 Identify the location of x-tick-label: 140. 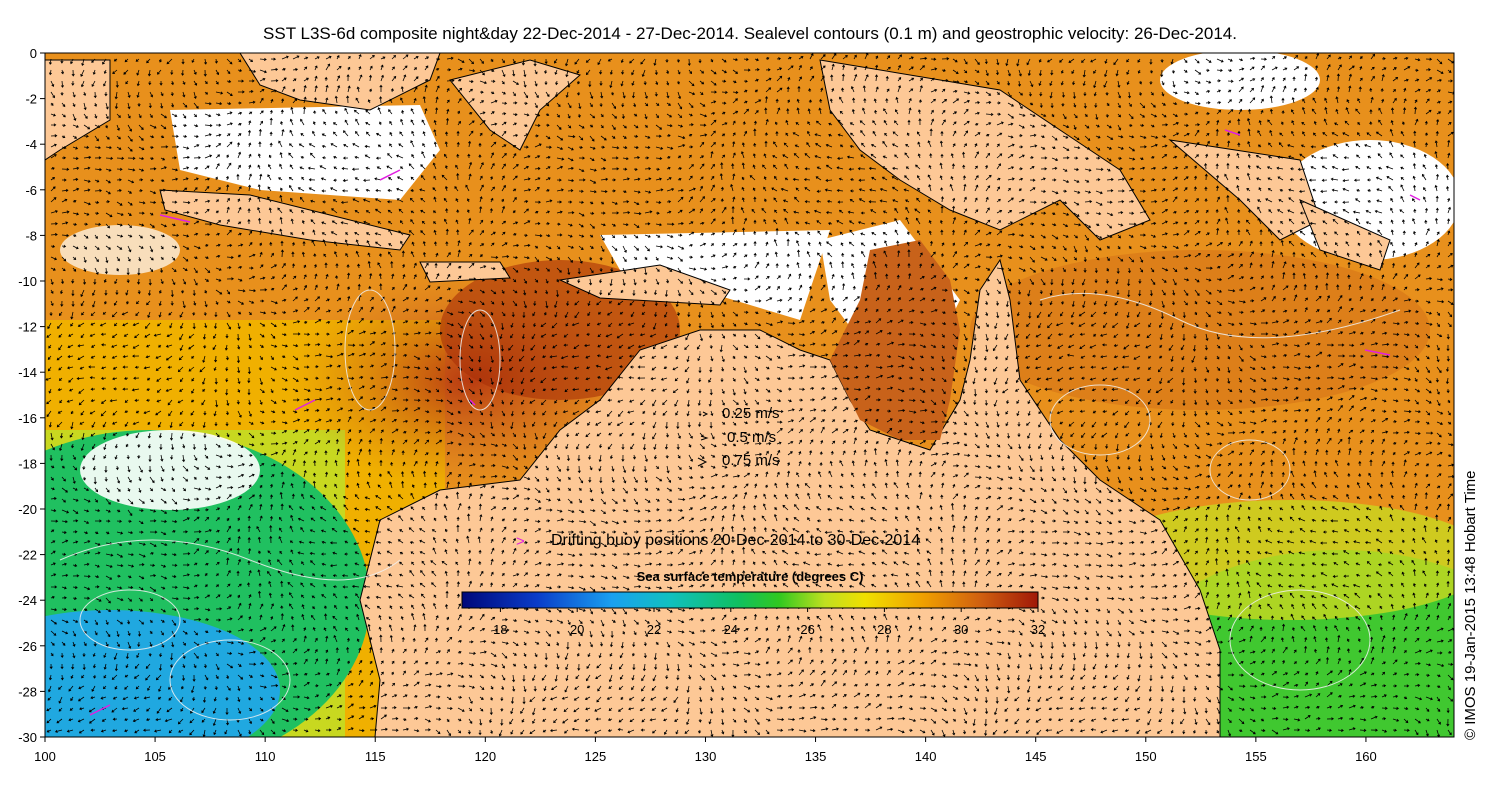
(926, 756).